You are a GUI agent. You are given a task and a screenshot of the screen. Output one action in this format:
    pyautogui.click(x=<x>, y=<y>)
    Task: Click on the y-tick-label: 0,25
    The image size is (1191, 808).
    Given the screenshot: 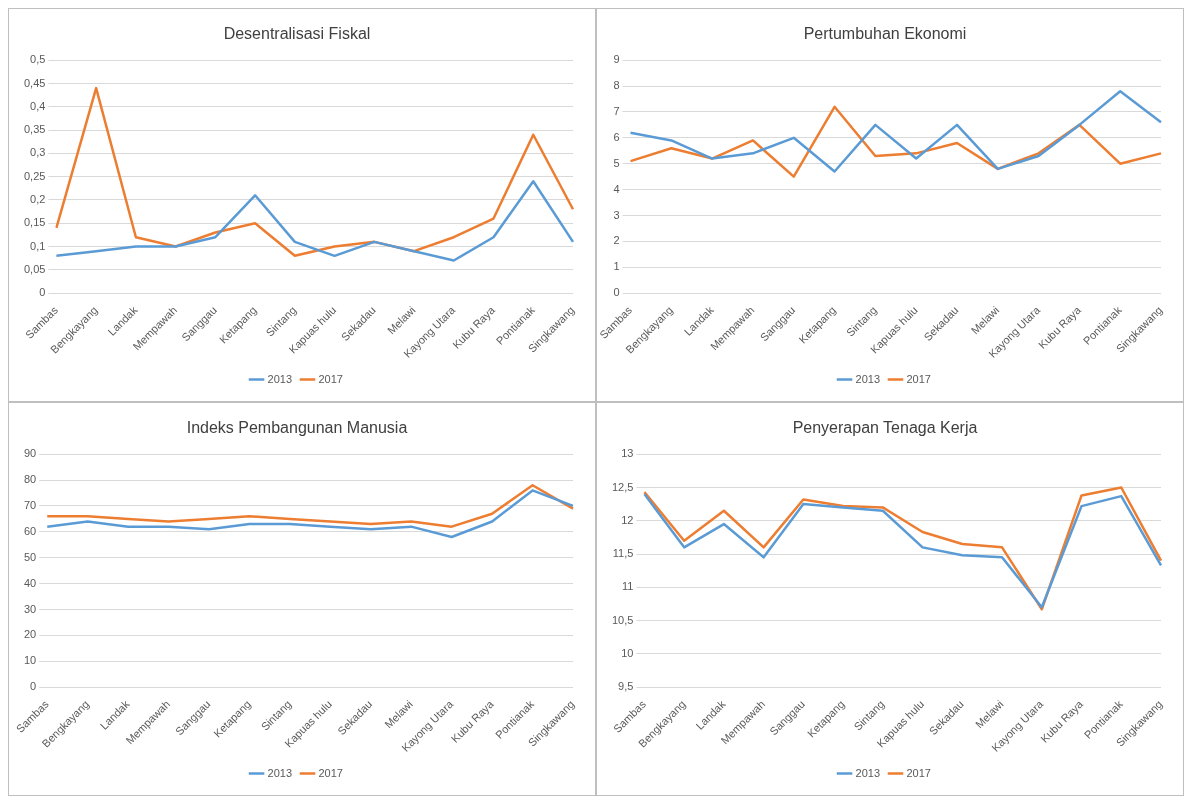 What is the action you would take?
    pyautogui.click(x=34, y=175)
    